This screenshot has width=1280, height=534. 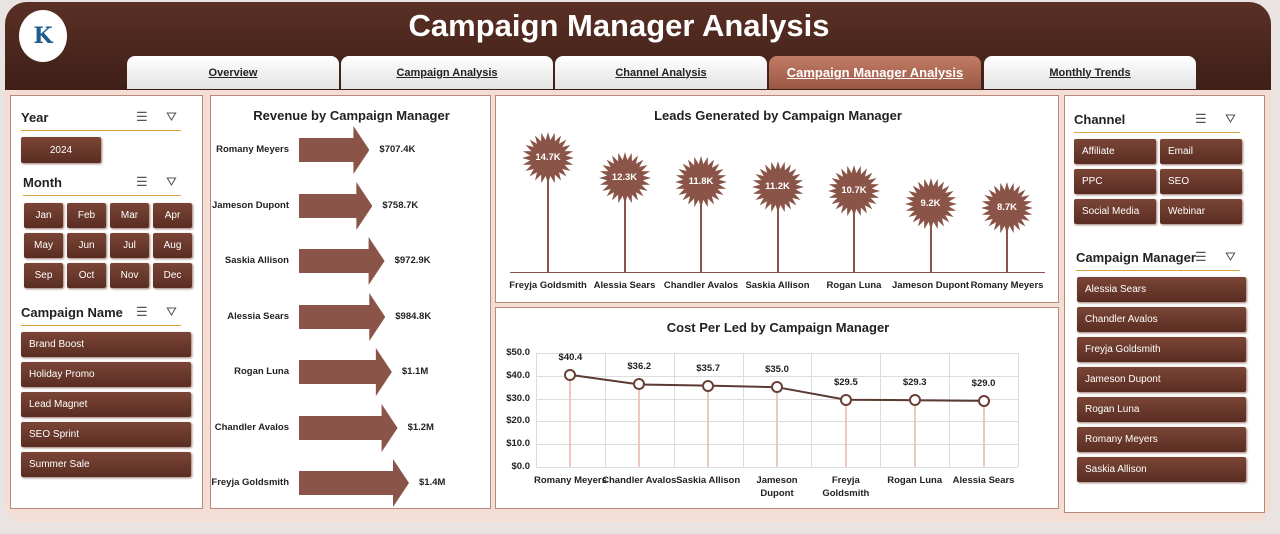 What do you see at coordinates (518, 352) in the screenshot?
I see `y-tick-label: $50.0` at bounding box center [518, 352].